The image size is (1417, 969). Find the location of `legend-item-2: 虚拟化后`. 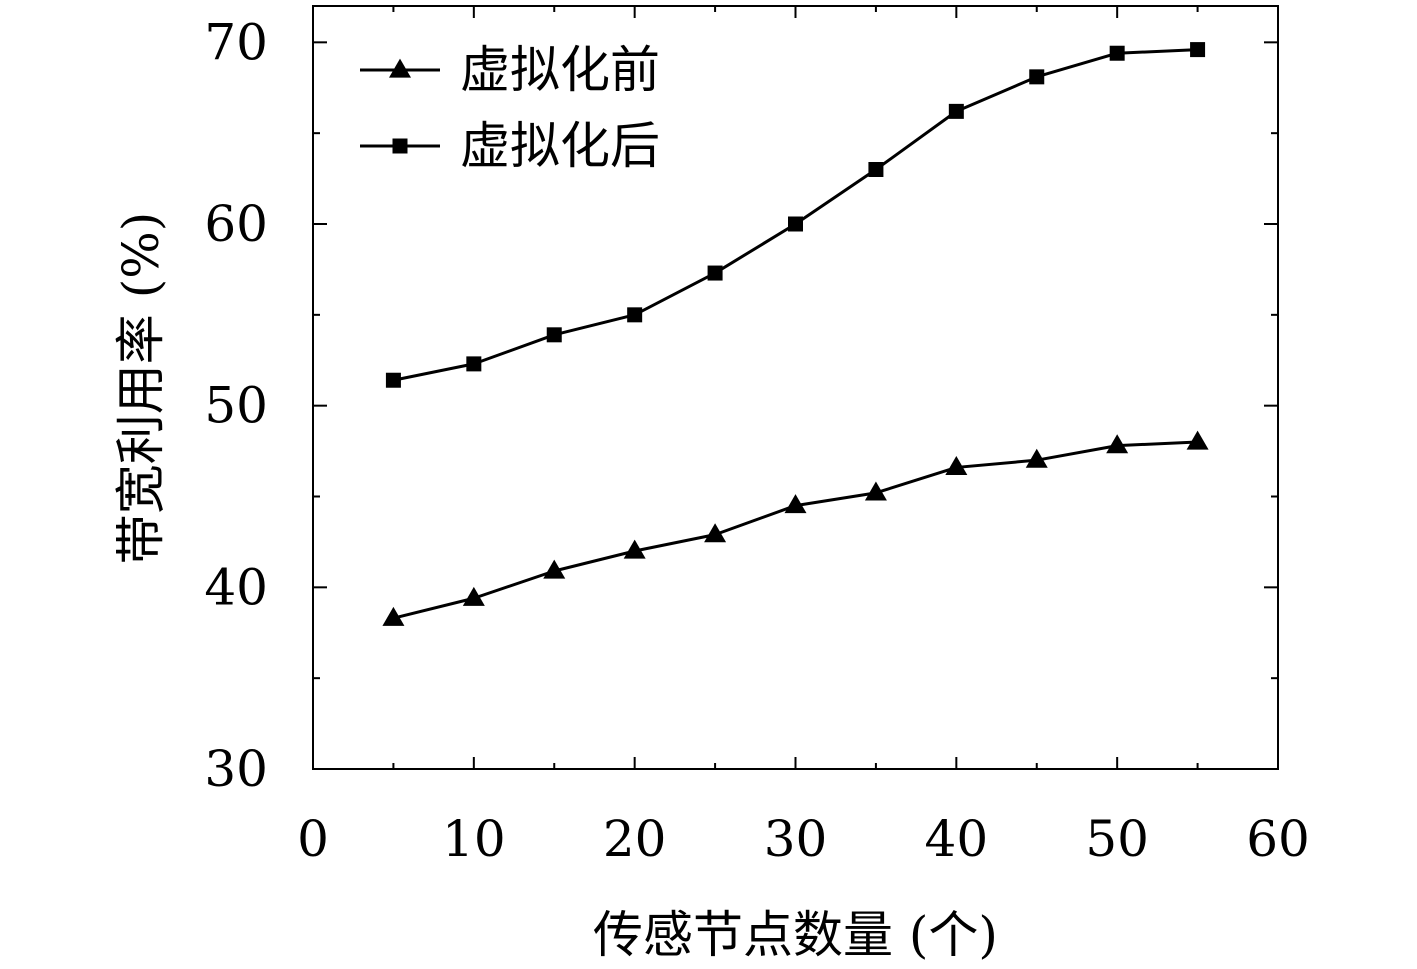

legend-item-2: 虚拟化后 is located at coordinates (510, 146).